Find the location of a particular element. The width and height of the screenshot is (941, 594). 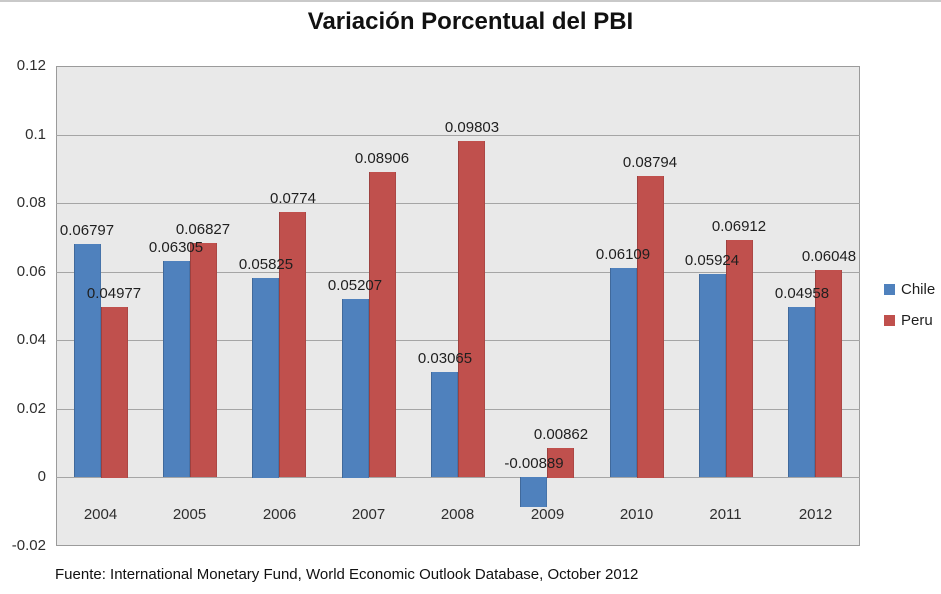

bar-peru-2007 is located at coordinates (382, 324).